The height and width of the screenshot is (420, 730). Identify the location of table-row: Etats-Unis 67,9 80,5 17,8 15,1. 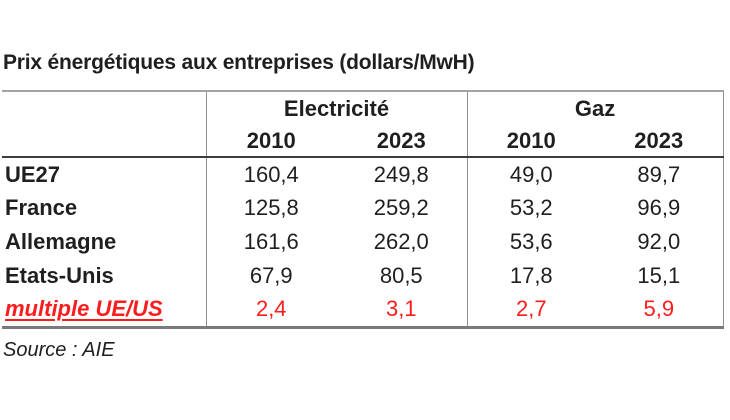
(363, 276).